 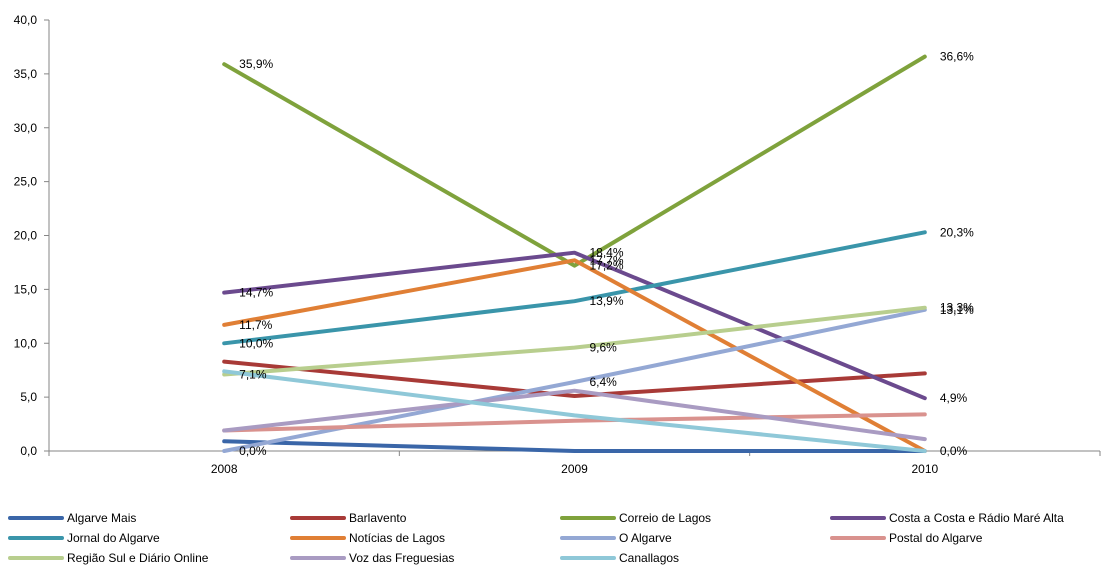 I want to click on data-label: 18,4%, so click(x=607, y=253).